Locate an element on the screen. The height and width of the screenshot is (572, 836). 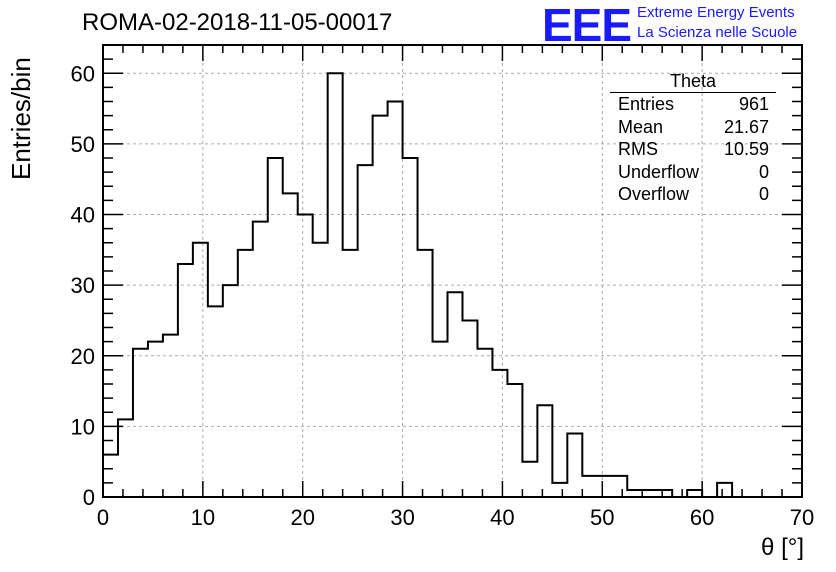
y-tick-label: 40 is located at coordinates (83, 215).